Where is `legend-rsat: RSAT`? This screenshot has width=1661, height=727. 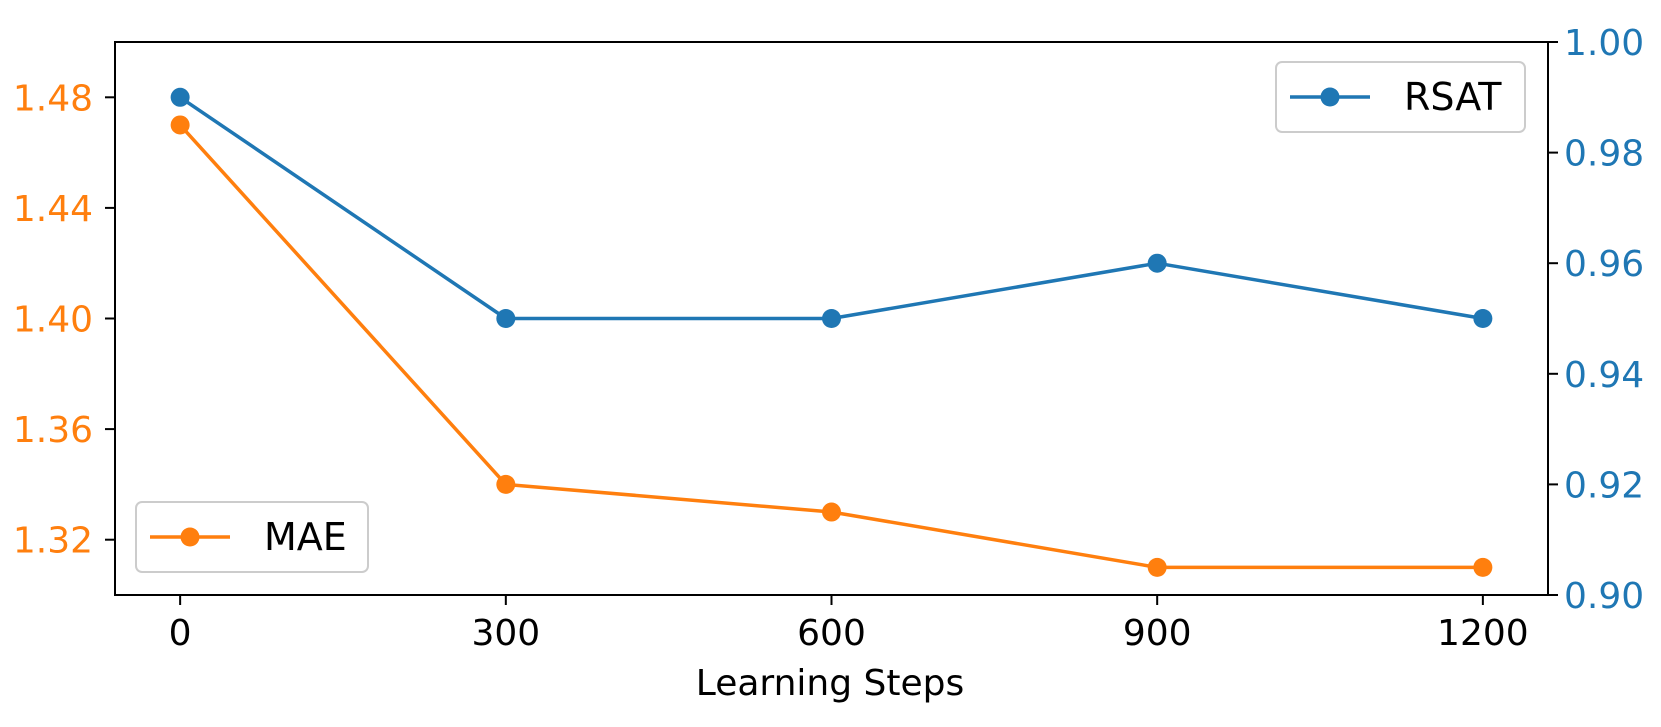 legend-rsat: RSAT is located at coordinates (1400, 97).